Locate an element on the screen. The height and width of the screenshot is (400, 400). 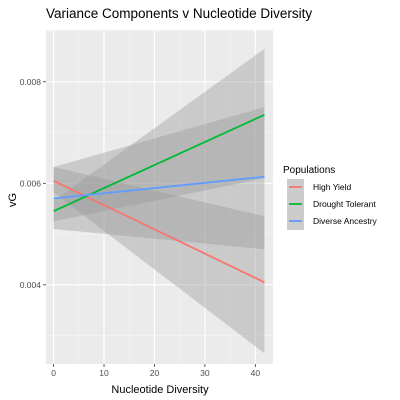
y-tick-label: 0.004 is located at coordinates (31, 285).